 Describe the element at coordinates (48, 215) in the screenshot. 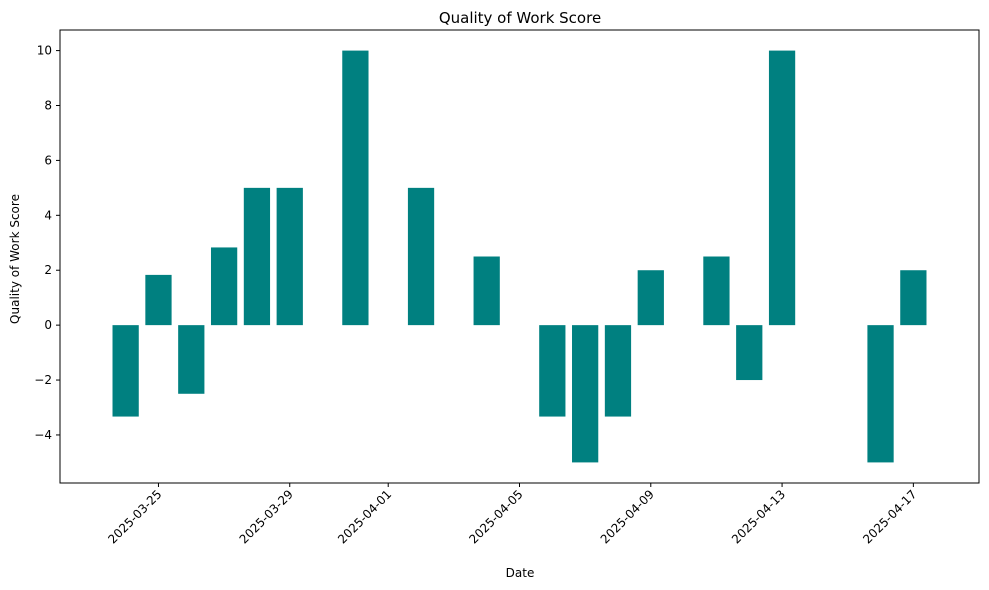

I see `y-tick-label: 4` at that location.